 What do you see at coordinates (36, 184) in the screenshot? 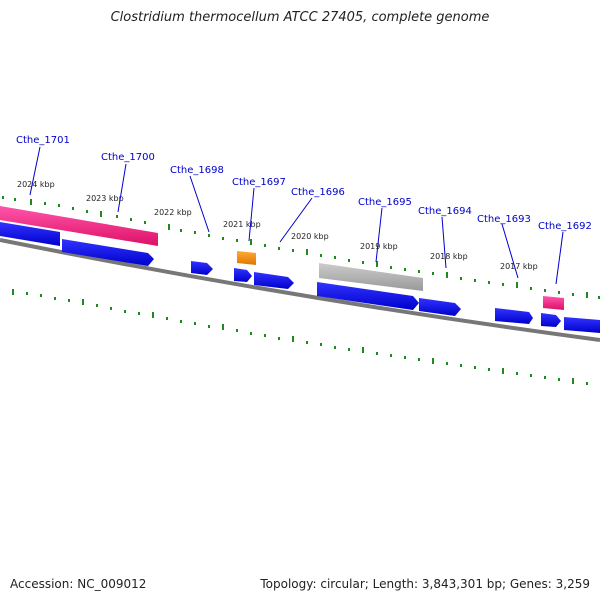
I see `kbp-label: 2024 kbp` at bounding box center [36, 184].